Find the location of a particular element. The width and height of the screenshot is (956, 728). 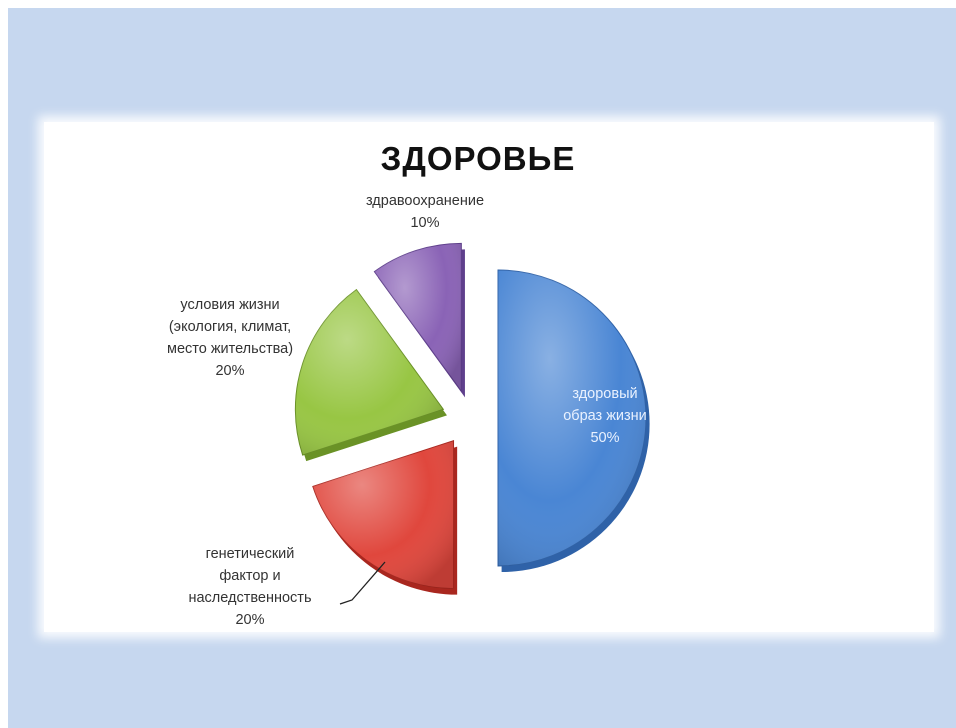

slice-genetics is located at coordinates (385, 517).